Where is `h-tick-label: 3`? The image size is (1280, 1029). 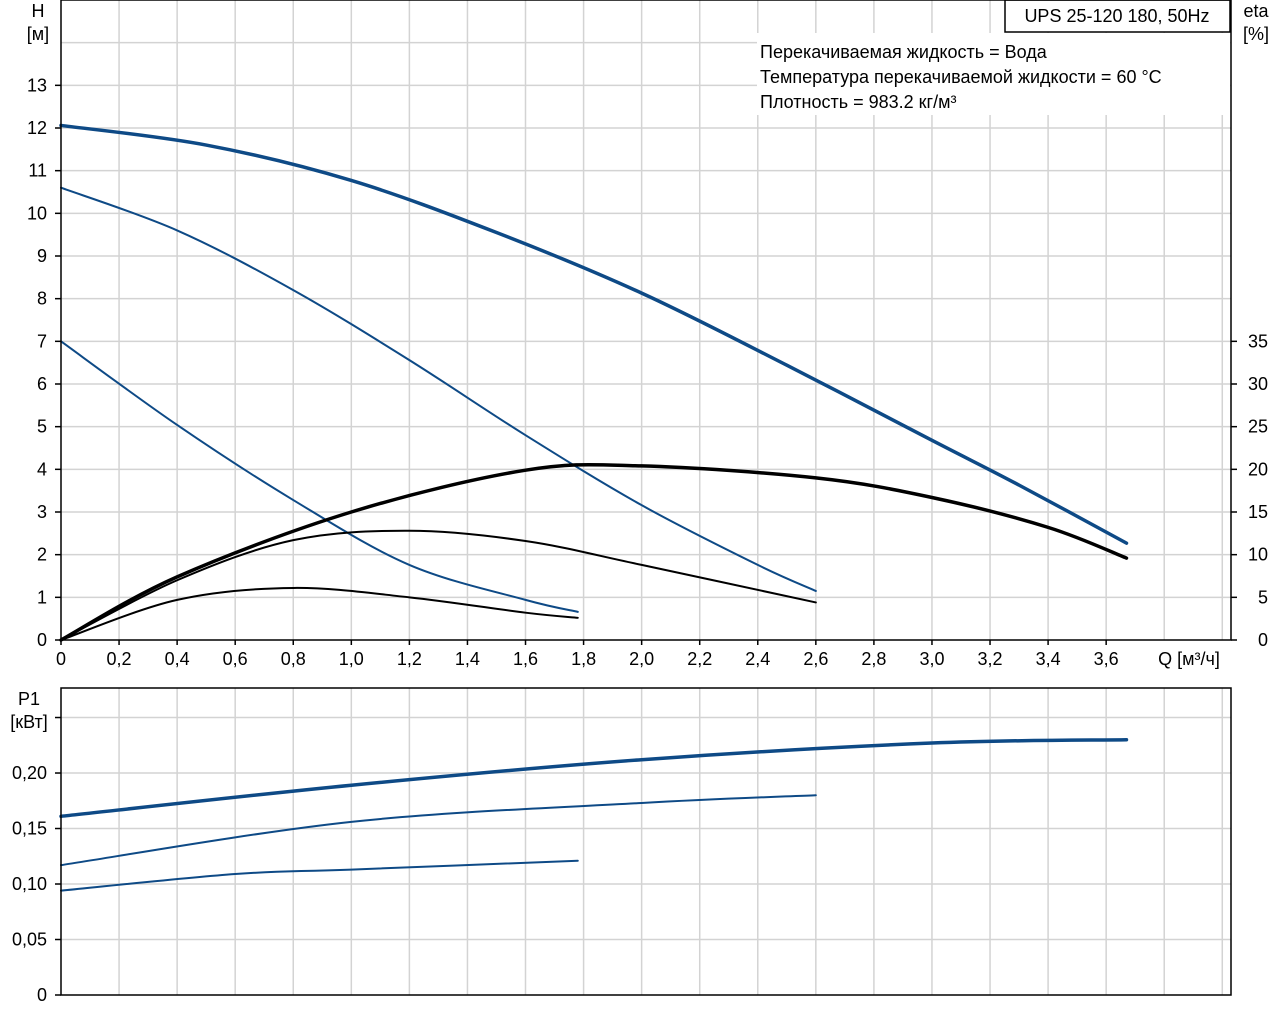 h-tick-label: 3 is located at coordinates (42, 512).